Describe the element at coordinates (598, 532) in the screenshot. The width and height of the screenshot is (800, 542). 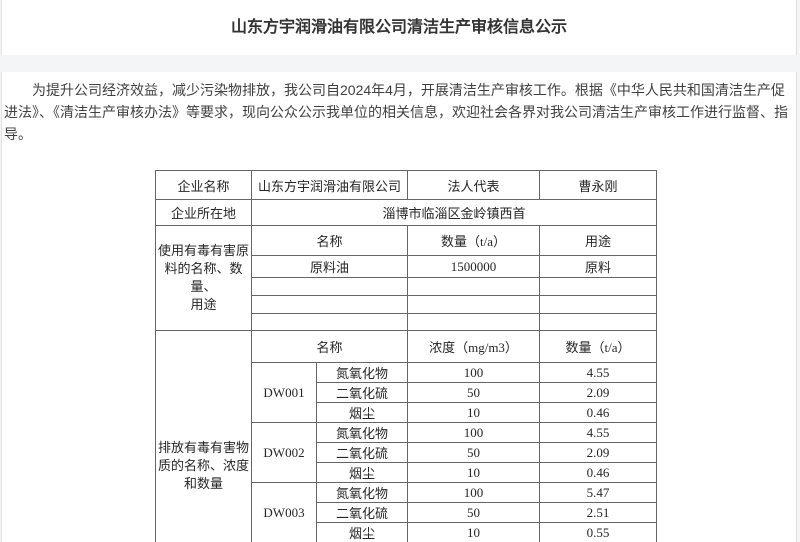
I see `pollutant-quantity-cell: 0.55` at that location.